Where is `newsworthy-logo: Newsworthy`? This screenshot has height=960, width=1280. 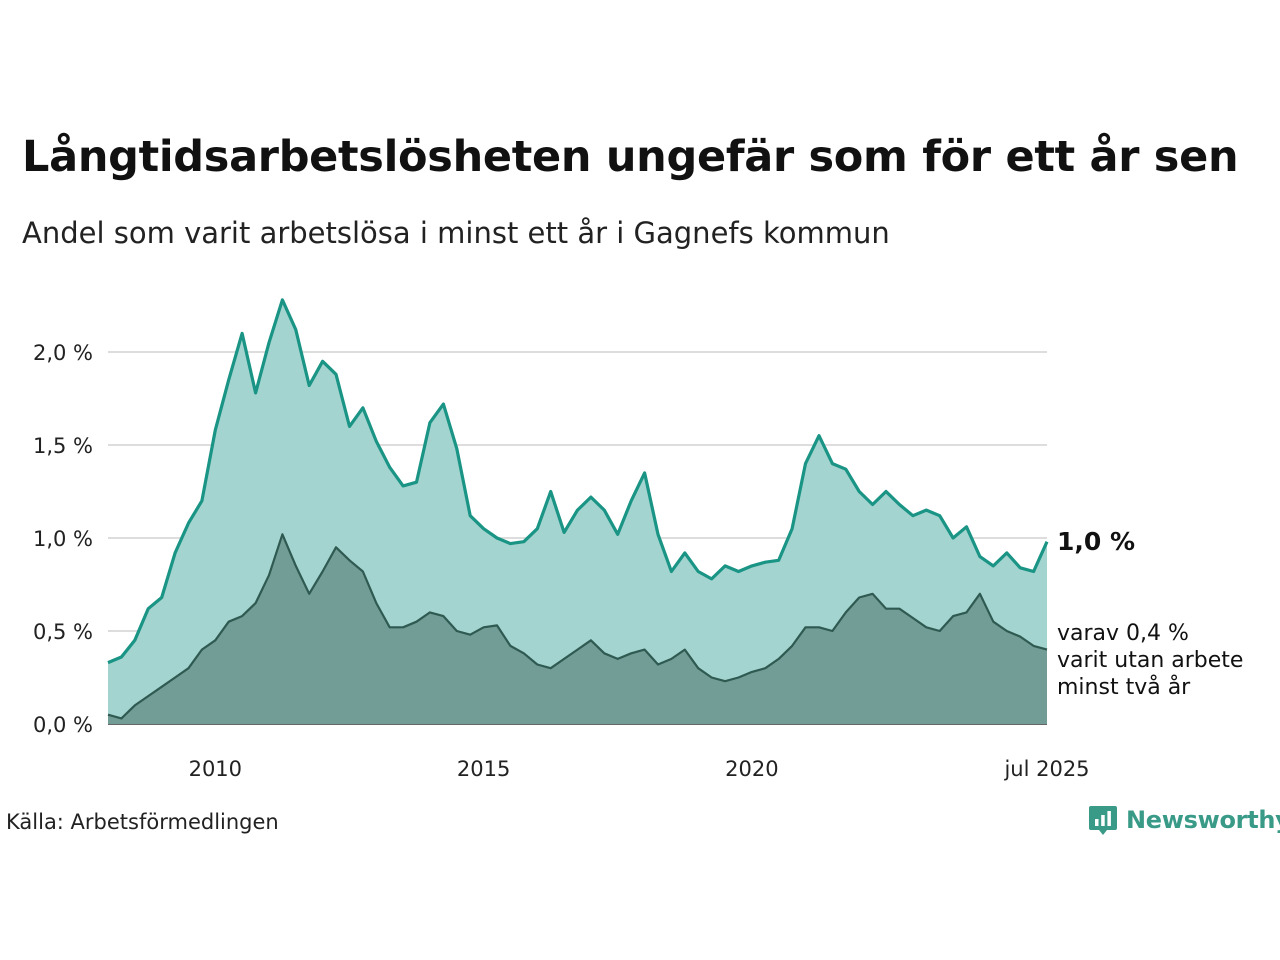 newsworthy-logo: Newsworthy is located at coordinates (1184, 820).